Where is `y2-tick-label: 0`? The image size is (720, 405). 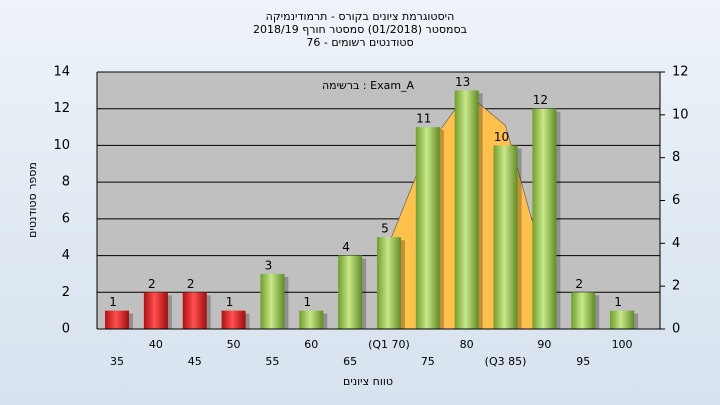
y2-tick-label: 0 is located at coordinates (676, 329).